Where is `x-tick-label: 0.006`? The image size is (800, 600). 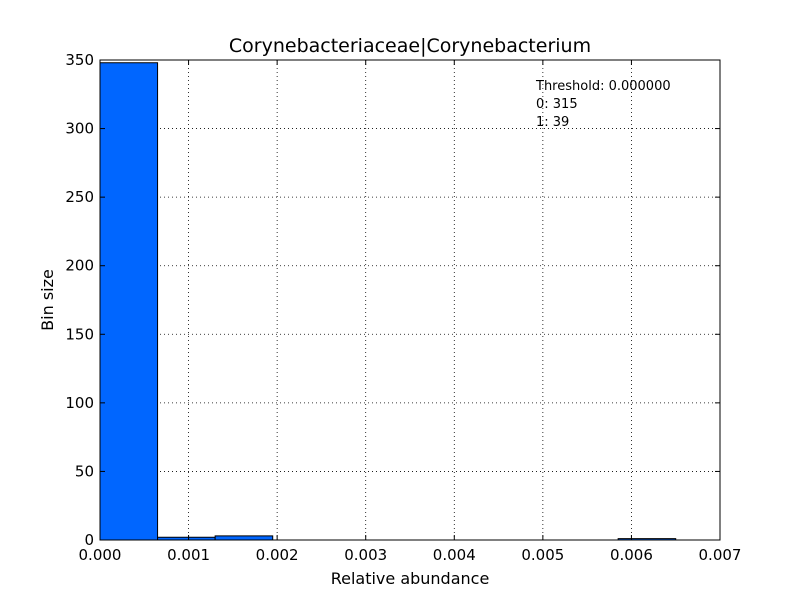
x-tick-label: 0.006 is located at coordinates (631, 555).